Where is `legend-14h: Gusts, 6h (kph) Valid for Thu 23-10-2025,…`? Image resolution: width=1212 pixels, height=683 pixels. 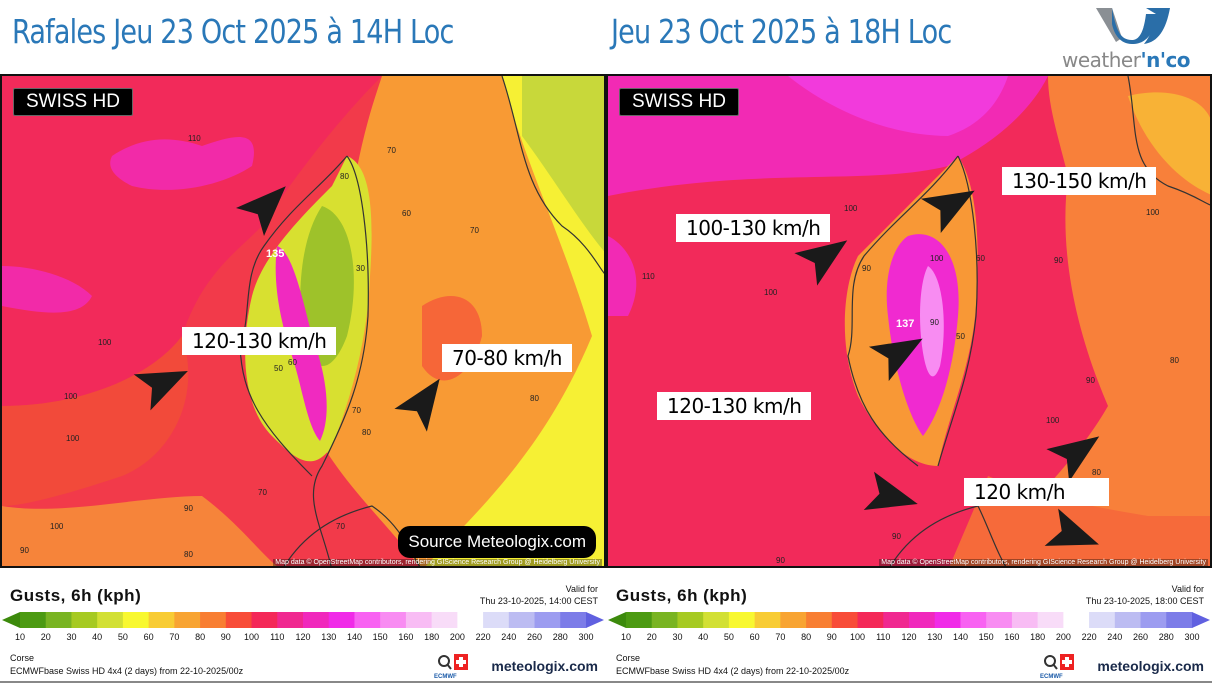 legend-14h: Gusts, 6h (kph) Valid for Thu 23-10-2025,… is located at coordinates (303, 627).